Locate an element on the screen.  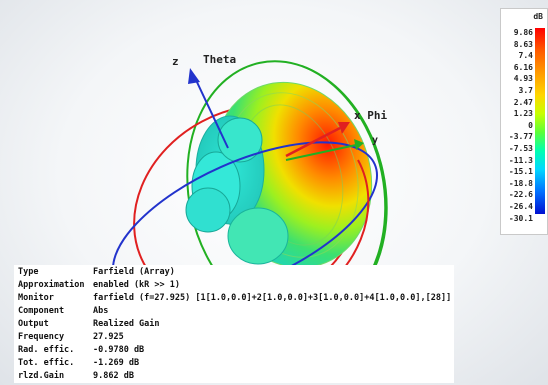
legend-tick: -30.1 is located at coordinates (520, 218).